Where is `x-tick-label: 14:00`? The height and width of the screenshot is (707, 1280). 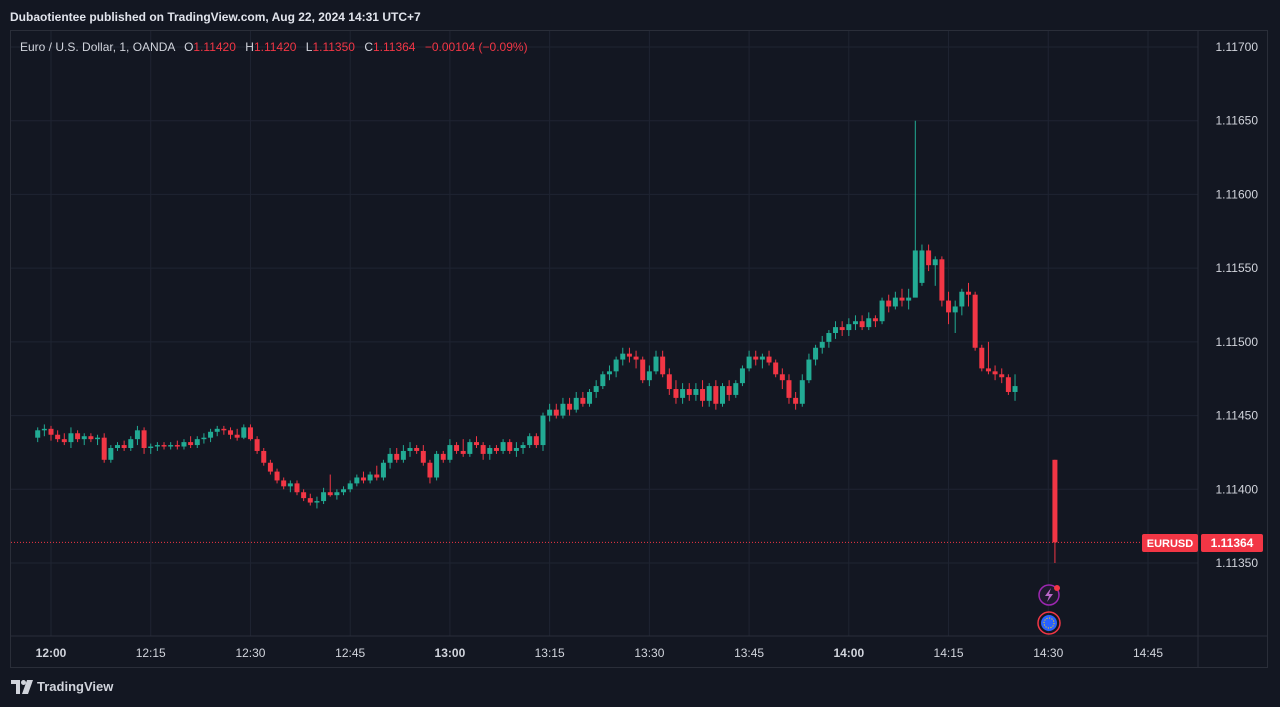
x-tick-label: 14:00 is located at coordinates (848, 653).